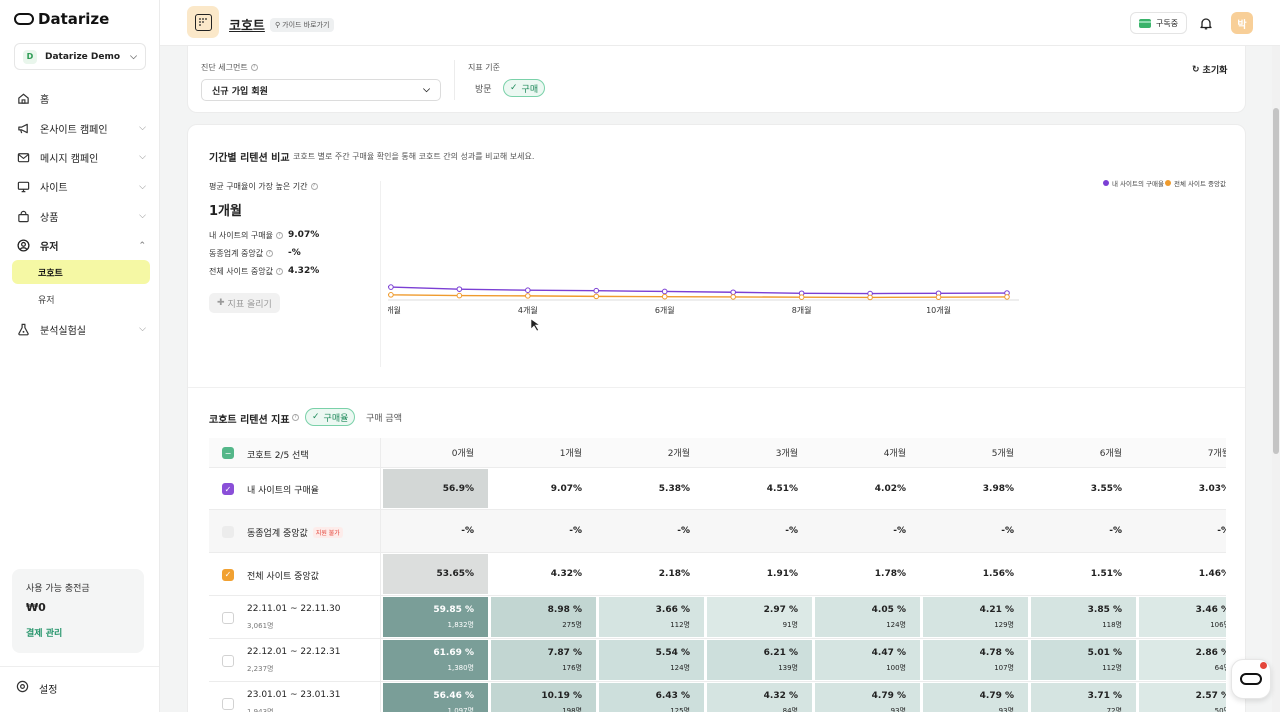 The image size is (1280, 712). What do you see at coordinates (80, 56) in the screenshot?
I see `workspace-selector: D Datarize Demo ⌵` at bounding box center [80, 56].